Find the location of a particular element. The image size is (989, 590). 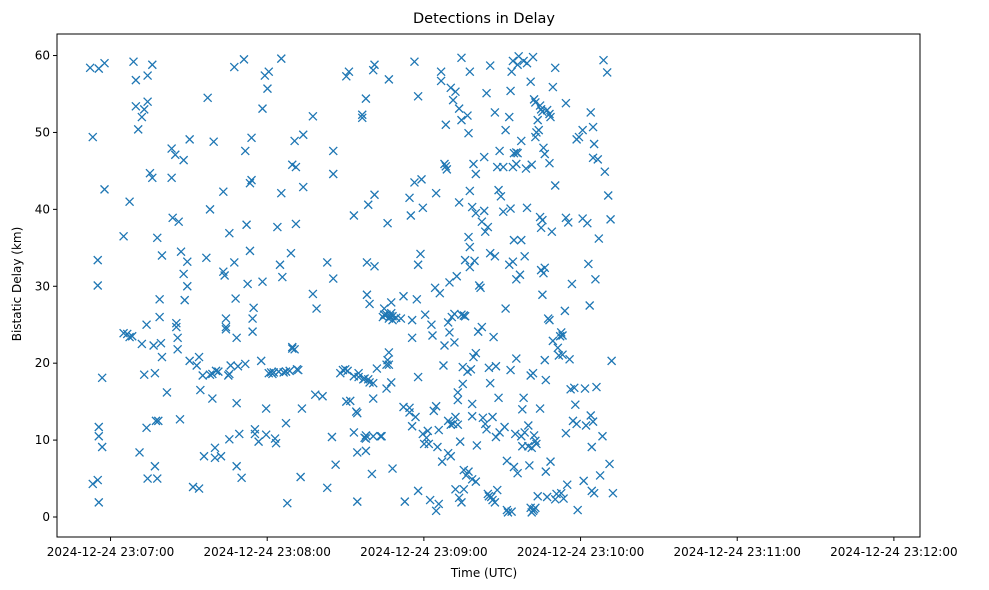

x-tick-label: 2024-12-24 23:09:00 is located at coordinates (423, 552).